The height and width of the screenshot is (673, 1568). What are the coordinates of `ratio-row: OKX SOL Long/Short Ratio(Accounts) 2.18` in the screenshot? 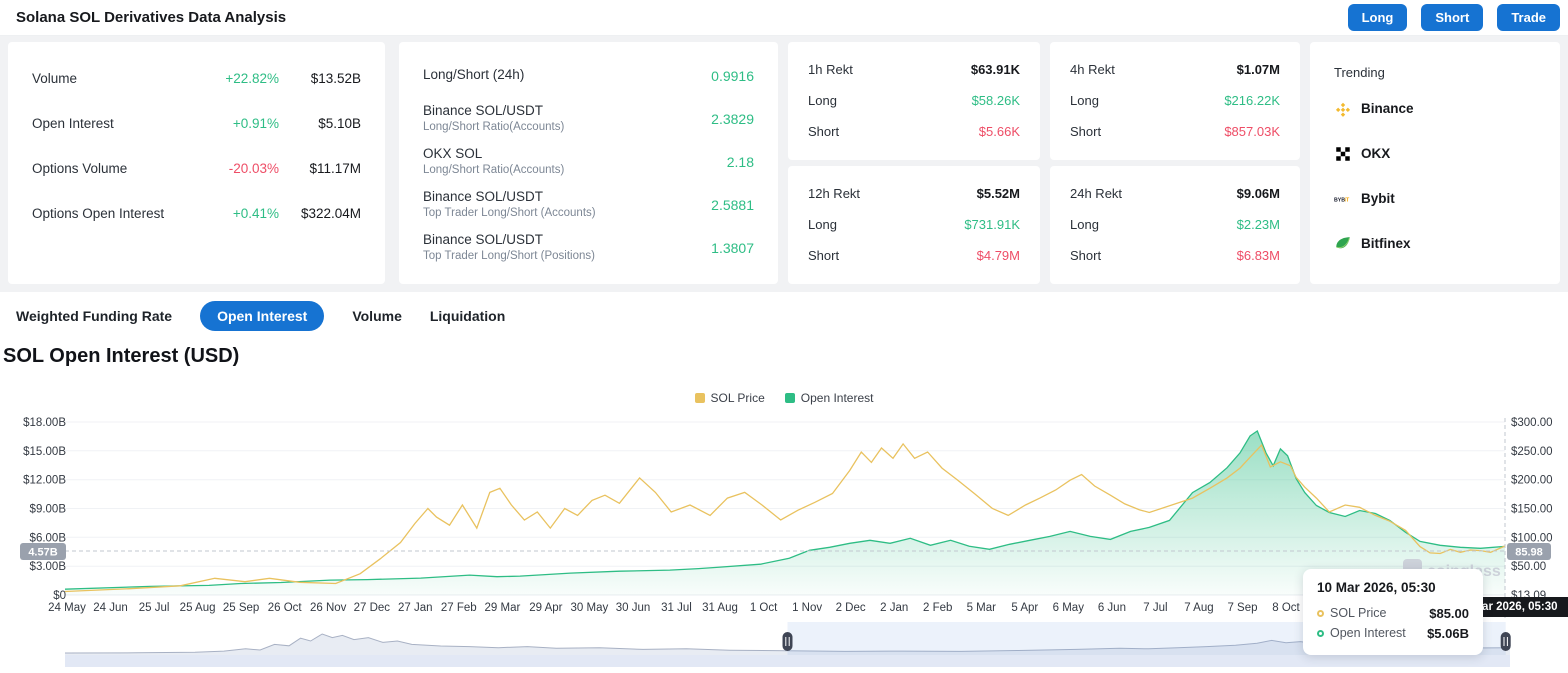 It's located at (588, 161).